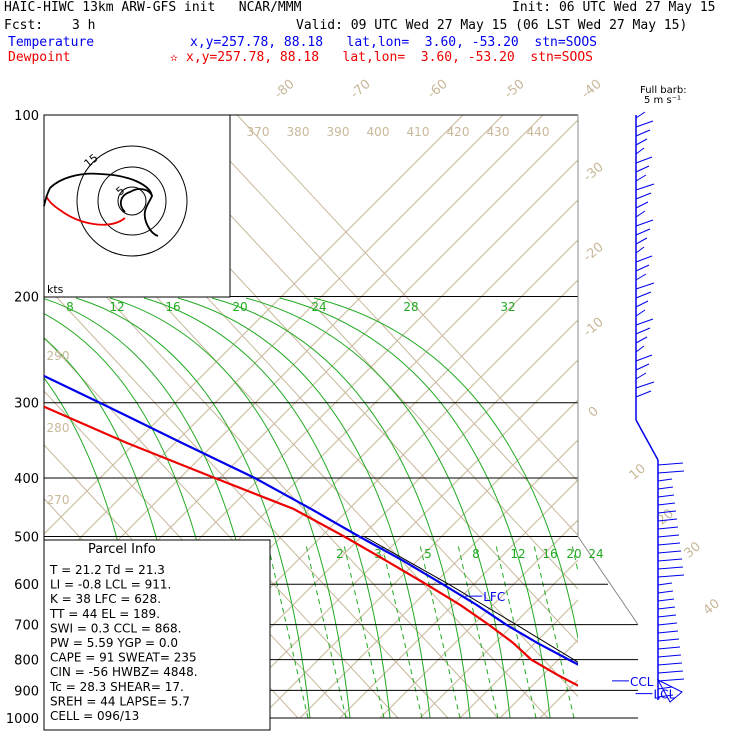 This screenshot has height=740, width=740. I want to click on hodograph-ring, so click(132, 201).